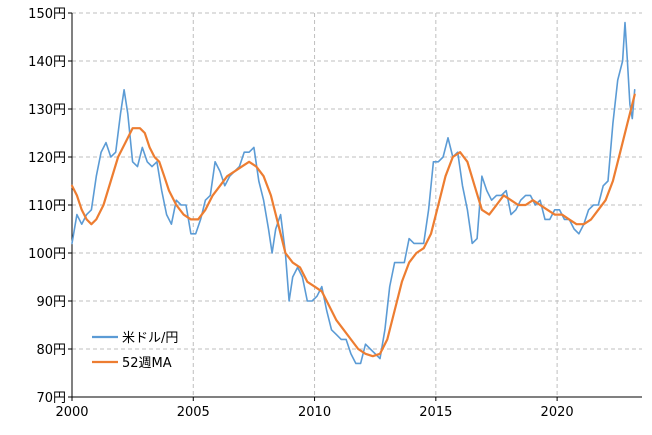 The image size is (652, 435). Describe the element at coordinates (135, 351) in the screenshot. I see `legend: 米ドル/円 52週MA` at that location.